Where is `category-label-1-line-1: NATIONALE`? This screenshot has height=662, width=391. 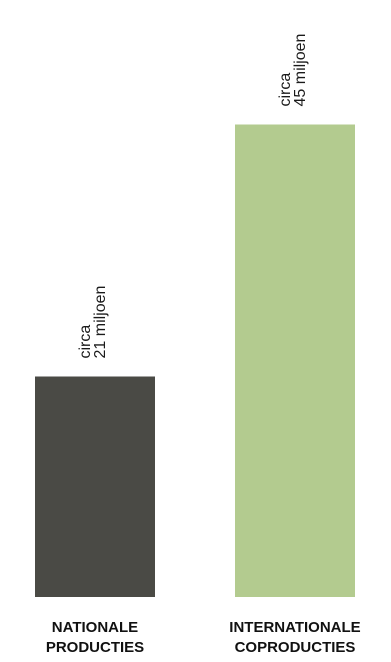
category-label-1-line-1: NATIONALE is located at coordinates (95, 627).